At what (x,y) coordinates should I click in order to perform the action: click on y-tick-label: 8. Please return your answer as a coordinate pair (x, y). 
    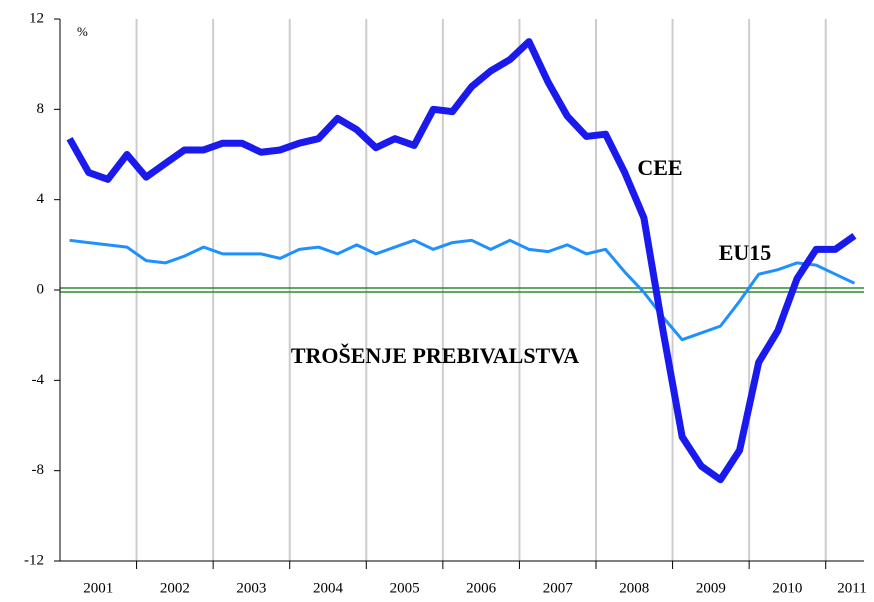
    Looking at the image, I should click on (41, 109).